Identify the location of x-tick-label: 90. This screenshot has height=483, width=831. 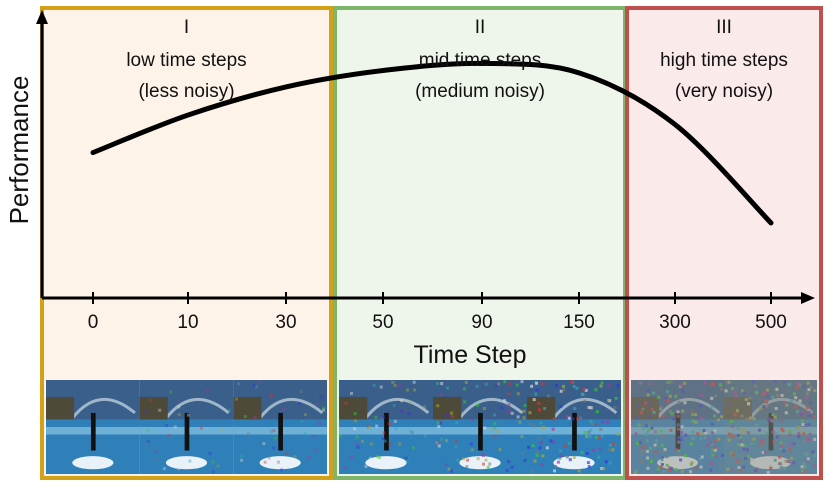
(481, 322).